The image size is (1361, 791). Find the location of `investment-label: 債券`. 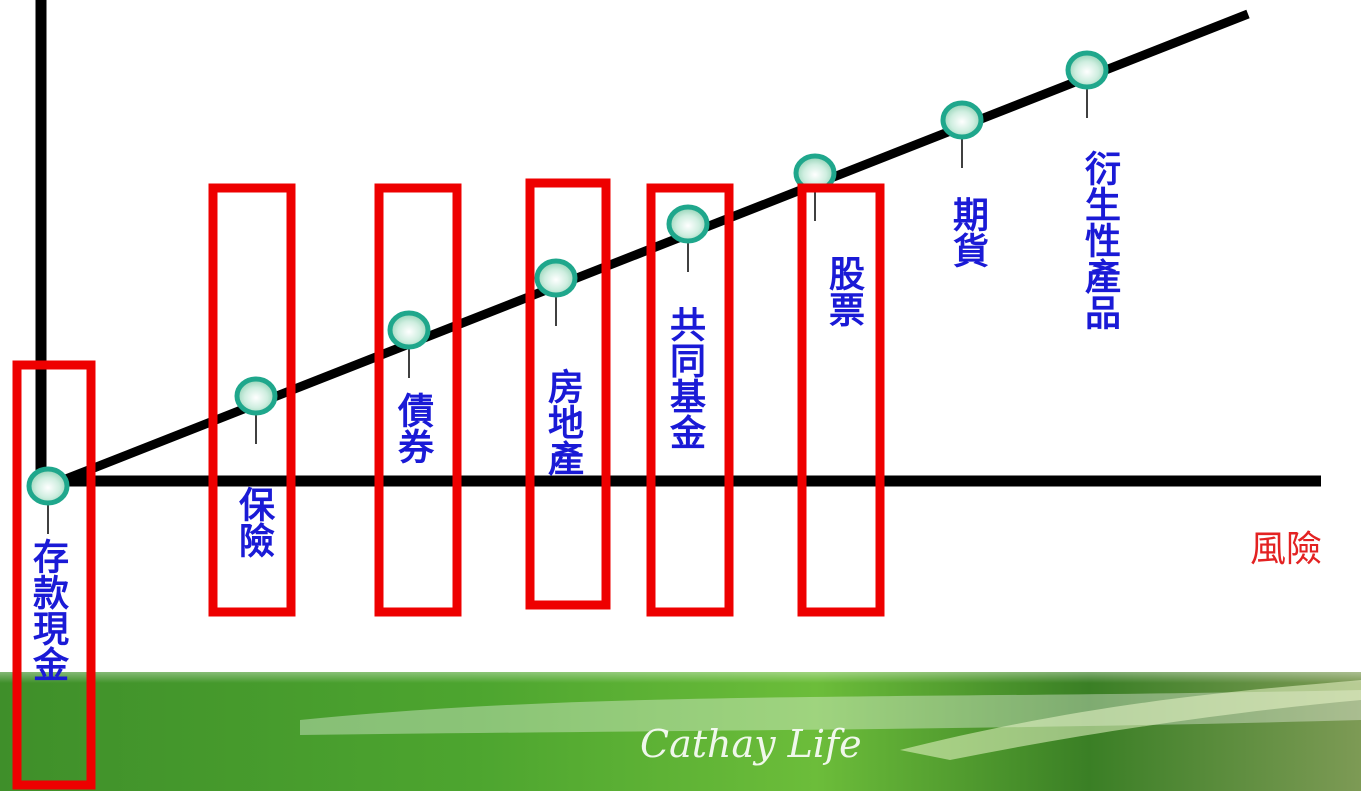

investment-label: 債券 is located at coordinates (413, 428).